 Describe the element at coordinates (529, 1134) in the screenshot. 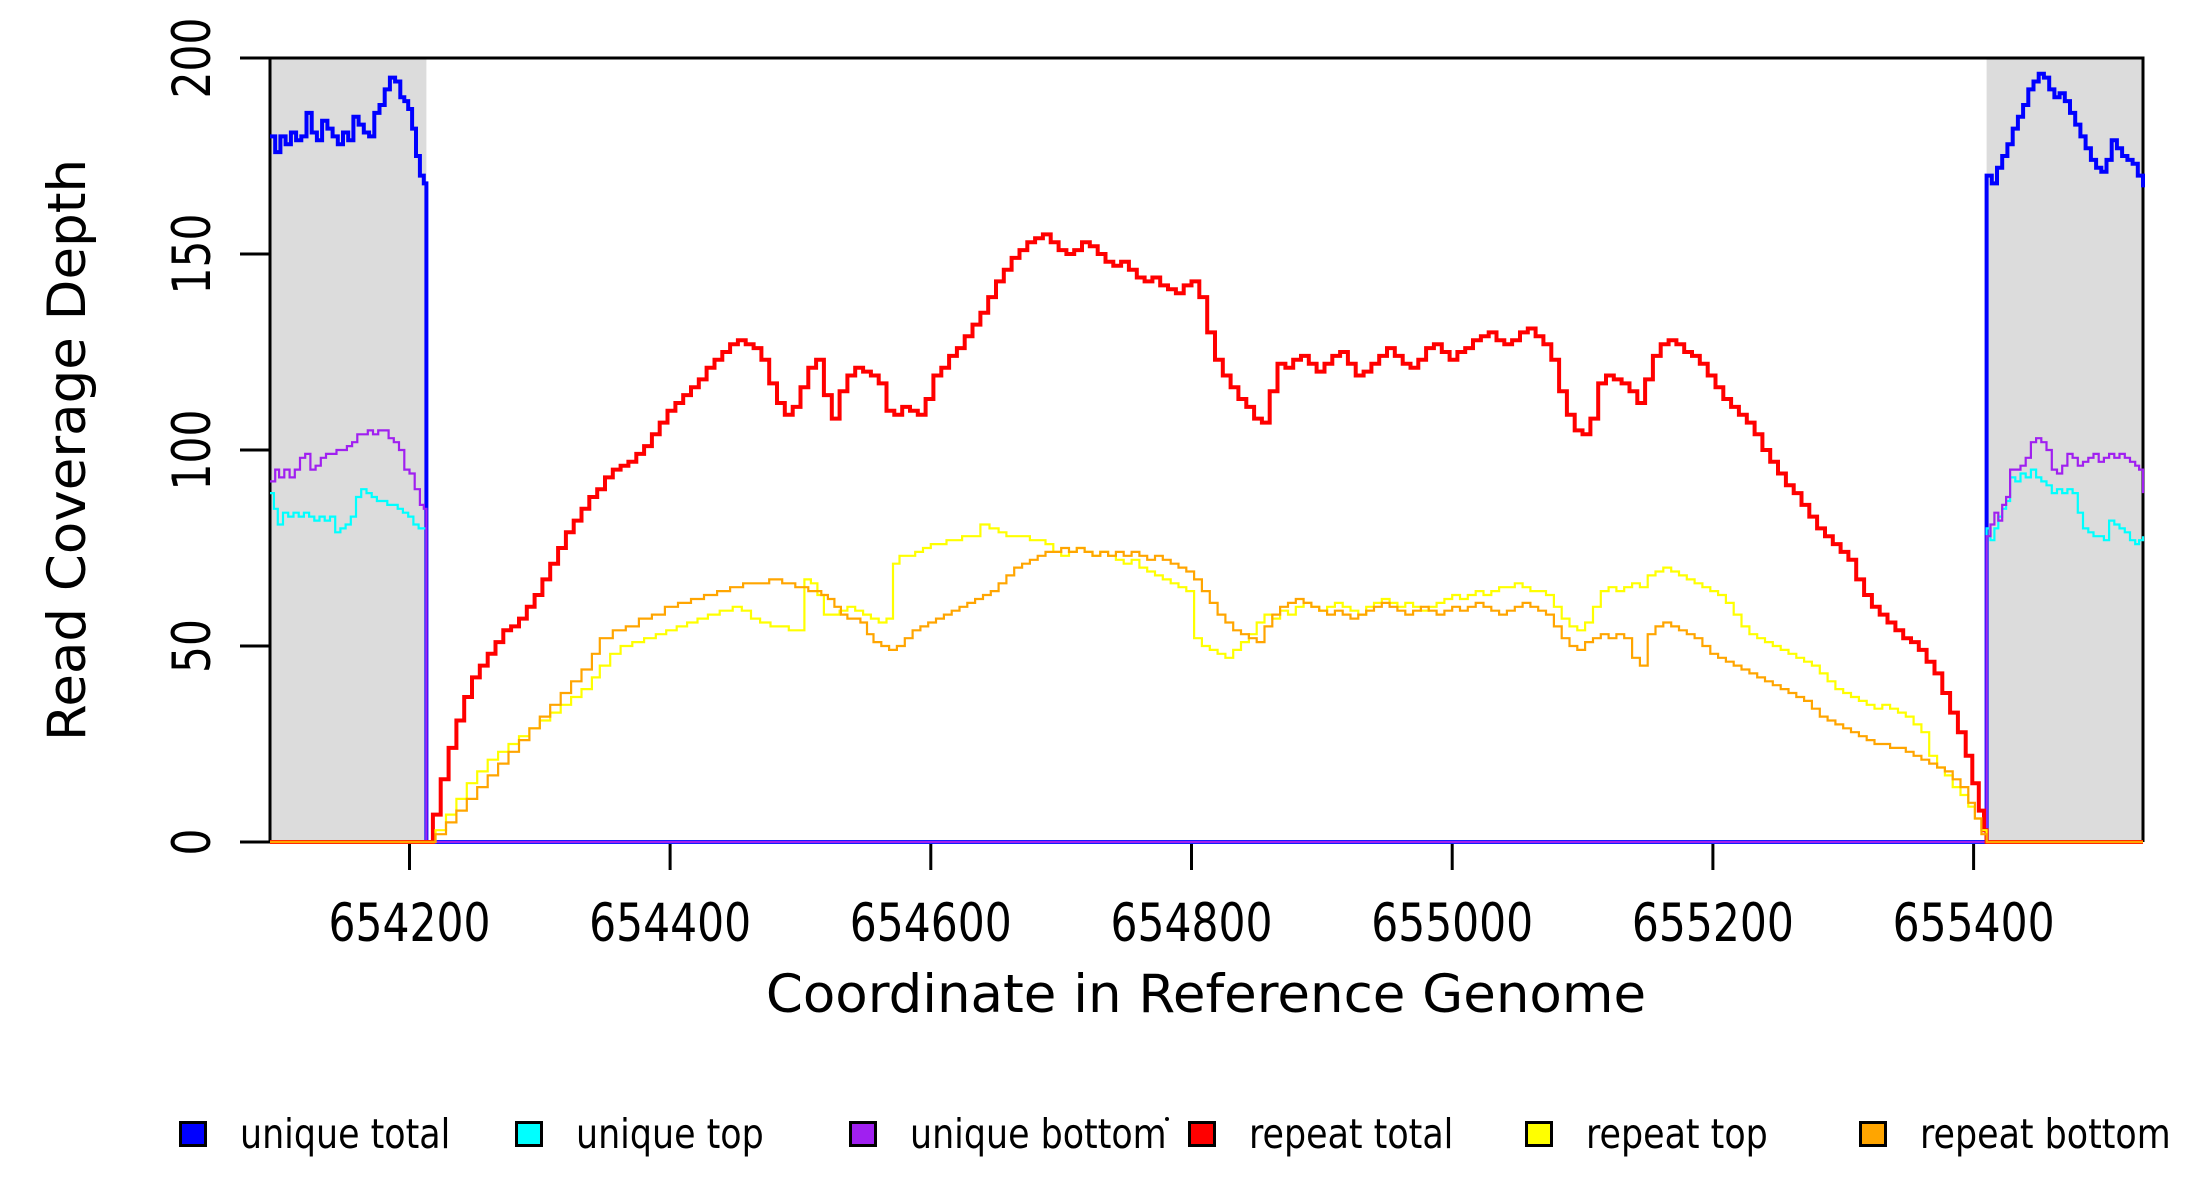

I see `legend-swatch-unique-top` at that location.